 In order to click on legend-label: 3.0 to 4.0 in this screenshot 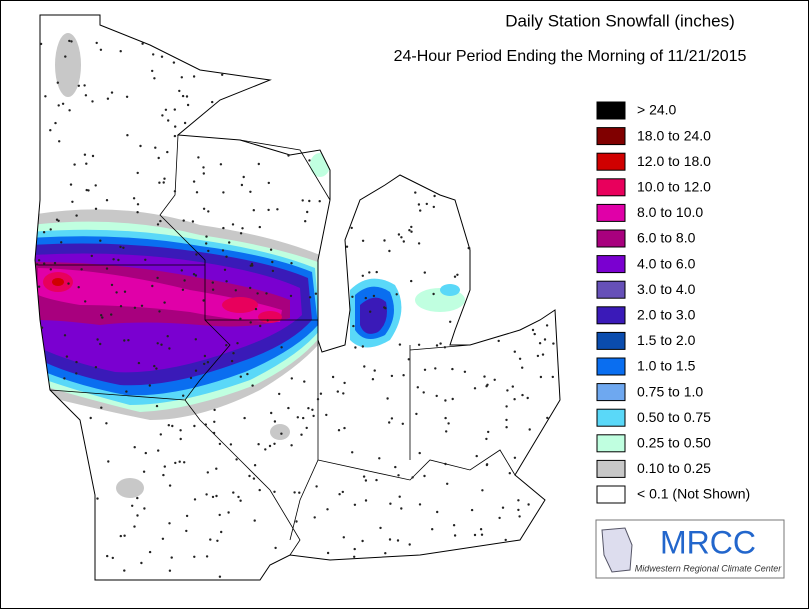, I will do `click(666, 289)`.